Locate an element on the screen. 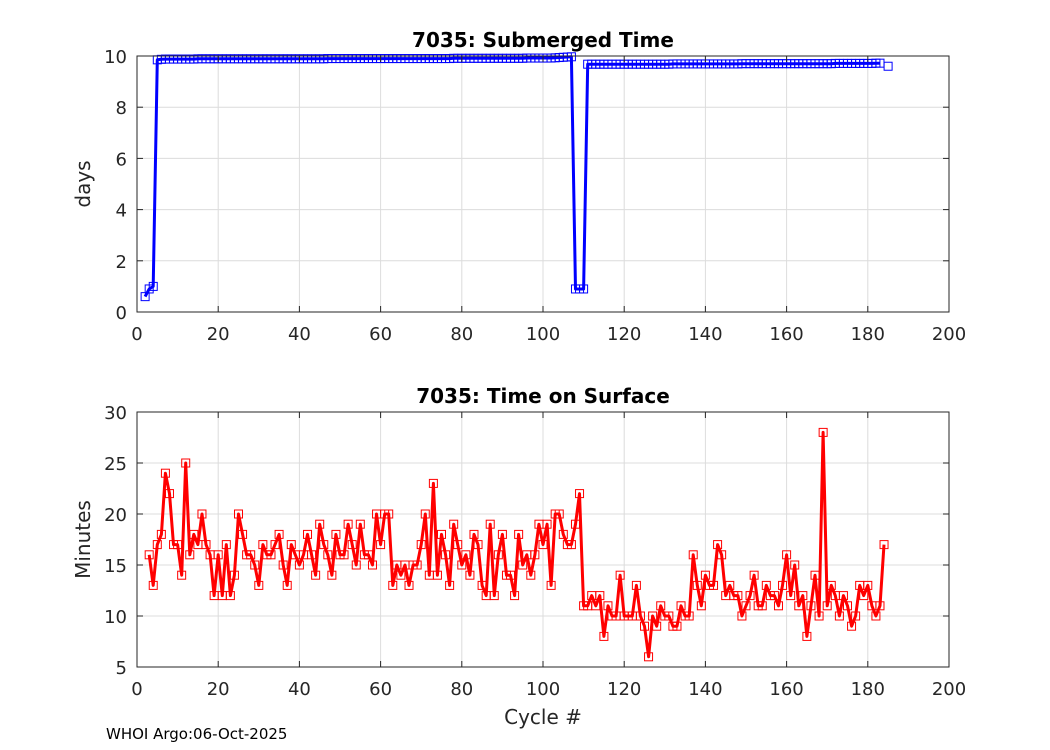 This screenshot has height=750, width=1050. y-tick-label: 0 is located at coordinates (121, 313).